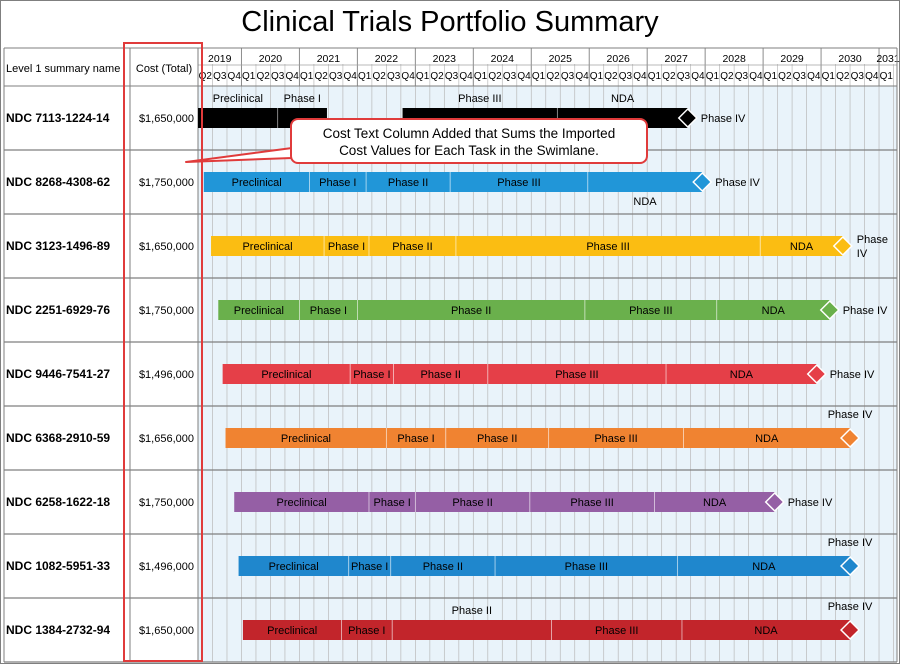 The height and width of the screenshot is (664, 900). Describe the element at coordinates (166, 247) in the screenshot. I see `row-cost: $1,650,000` at that location.